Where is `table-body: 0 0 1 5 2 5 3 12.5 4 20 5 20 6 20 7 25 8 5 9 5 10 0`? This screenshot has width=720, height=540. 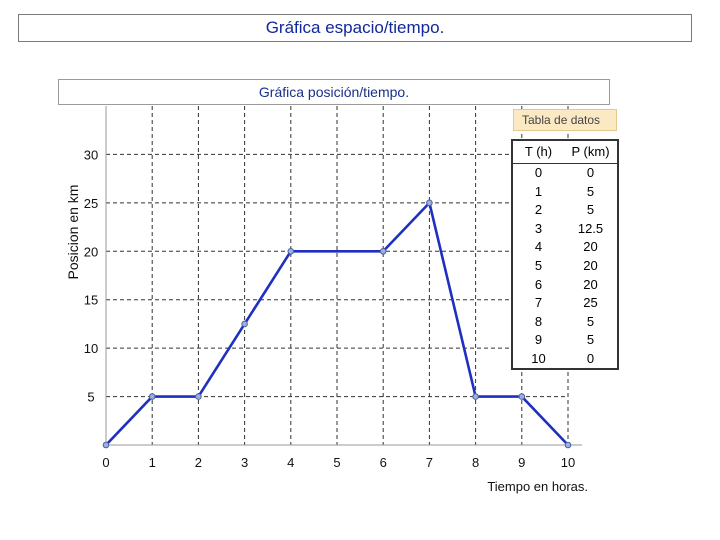 table-body: 0 0 1 5 2 5 3 12.5 4 20 5 20 6 20 7 25 8 5 9 5 10 0 is located at coordinates (565, 266).